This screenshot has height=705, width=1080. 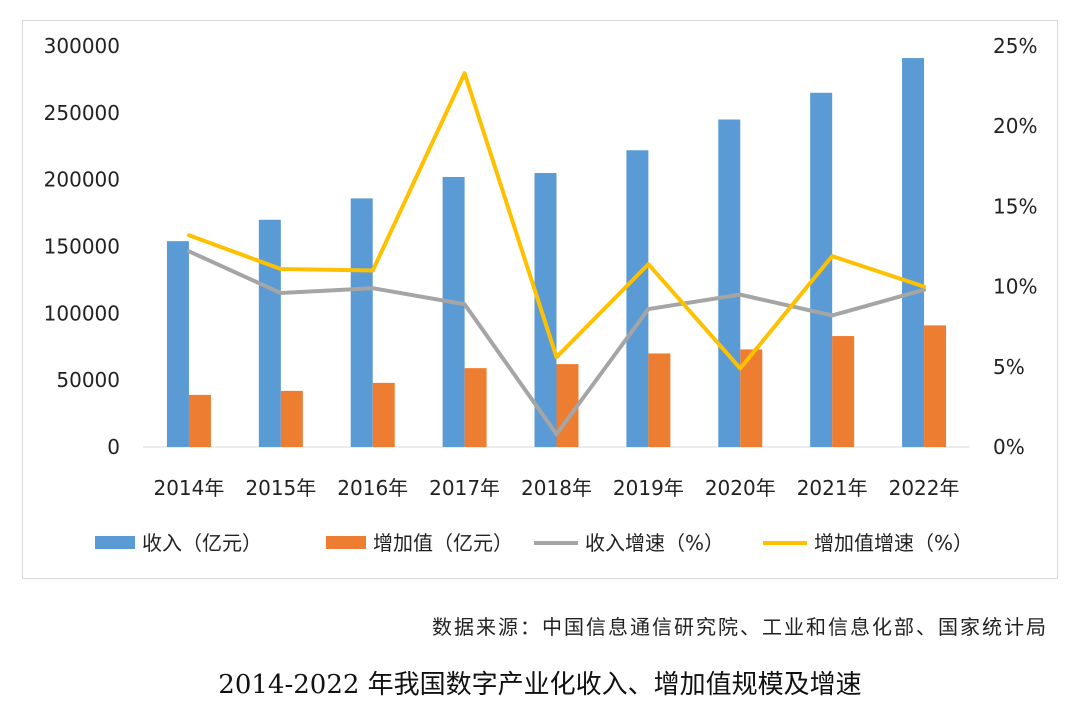 I want to click on x-tick-label: 2017年, so click(x=464, y=488).